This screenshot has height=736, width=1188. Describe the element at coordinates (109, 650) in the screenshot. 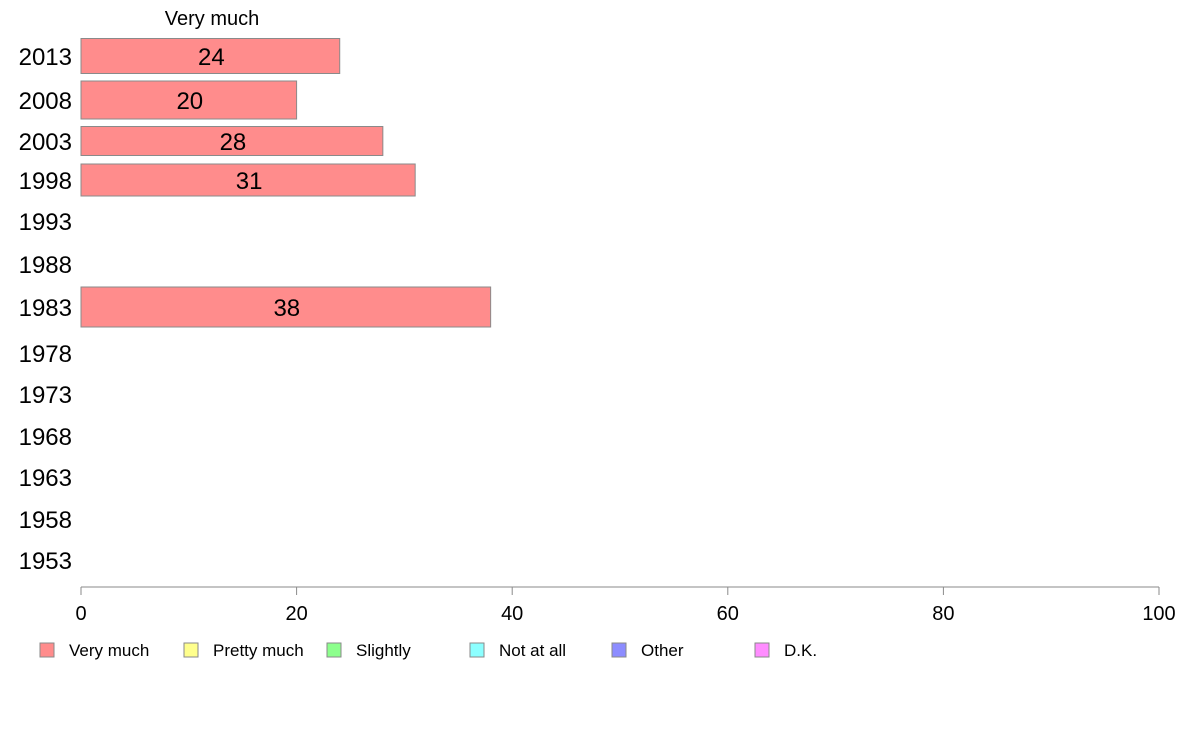

I see `legend-label-very-much: Very much` at that location.